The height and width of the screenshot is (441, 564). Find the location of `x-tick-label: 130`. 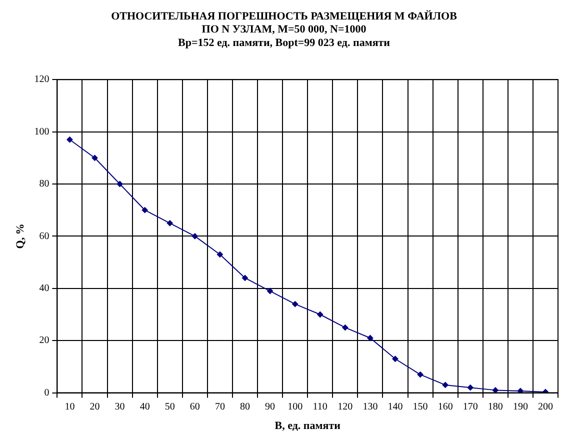

x-tick-label: 130 is located at coordinates (370, 406).